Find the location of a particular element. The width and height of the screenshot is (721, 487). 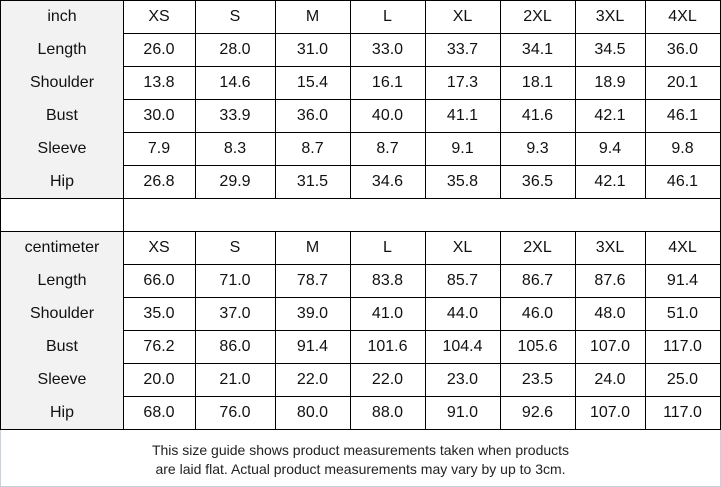

measurement-cell: 30.0 is located at coordinates (159, 116).